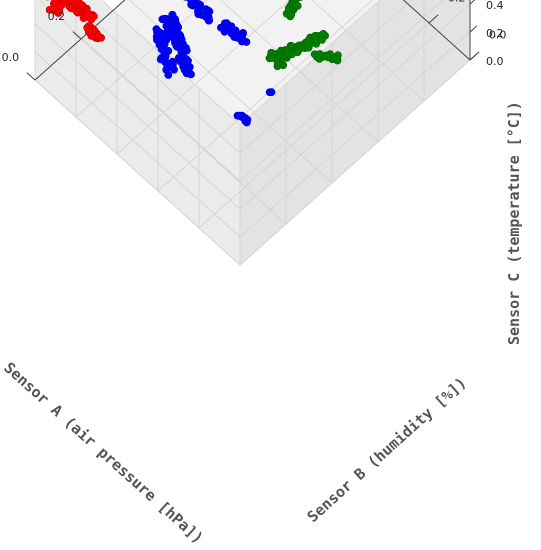  Describe the element at coordinates (514, 223) in the screenshot. I see `z-axis-label: Sensor C (temperature [°C])` at that location.